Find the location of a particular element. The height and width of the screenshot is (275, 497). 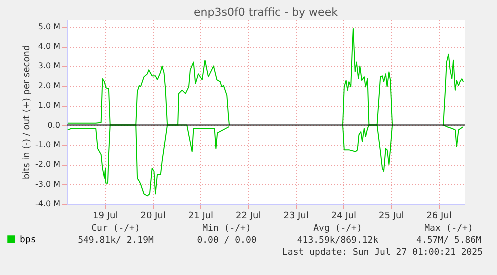

text: Avg (-/+) is located at coordinates (338, 229).